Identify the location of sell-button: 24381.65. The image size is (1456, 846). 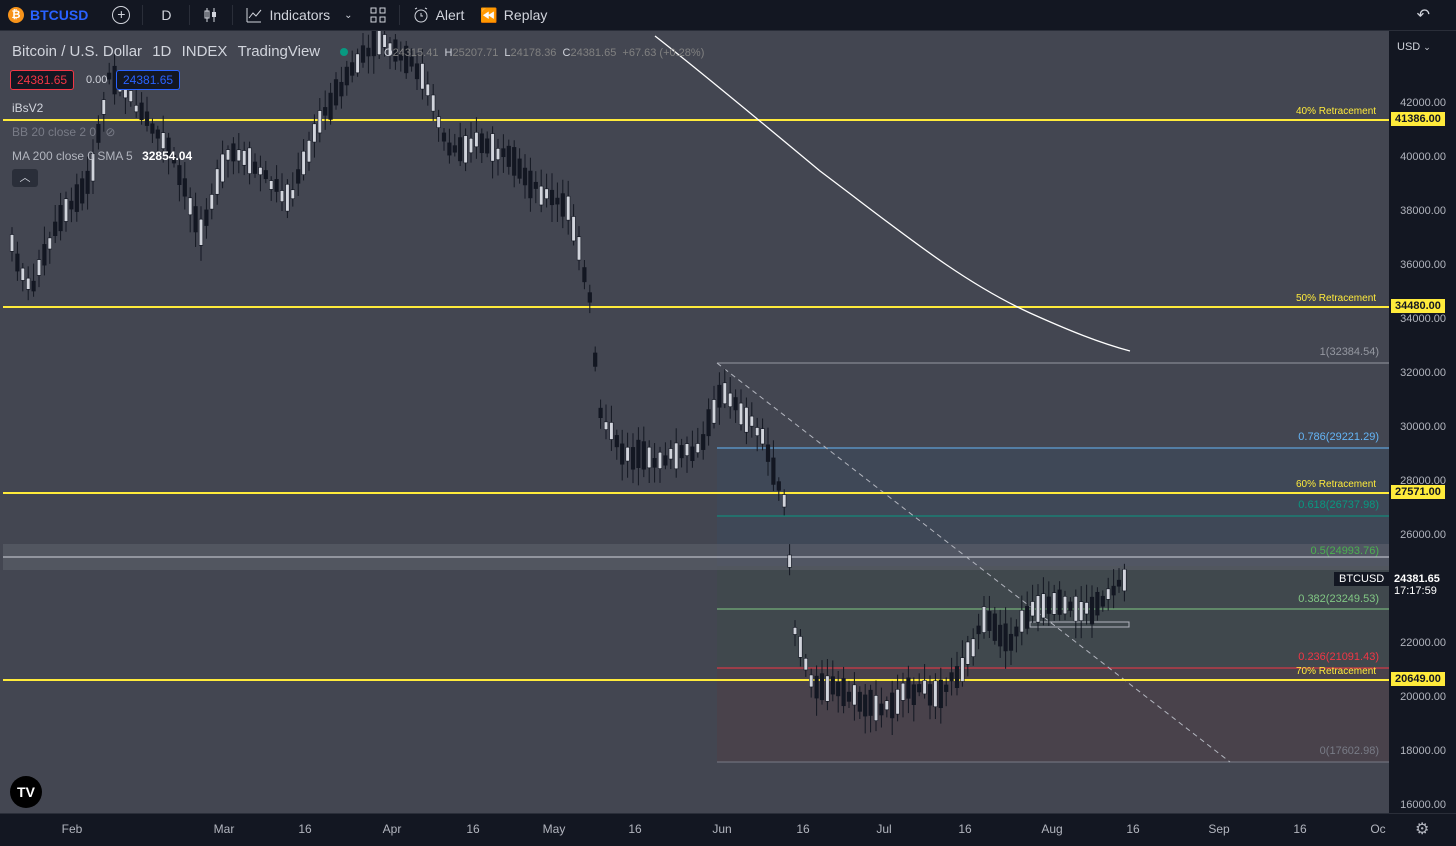
(42, 80).